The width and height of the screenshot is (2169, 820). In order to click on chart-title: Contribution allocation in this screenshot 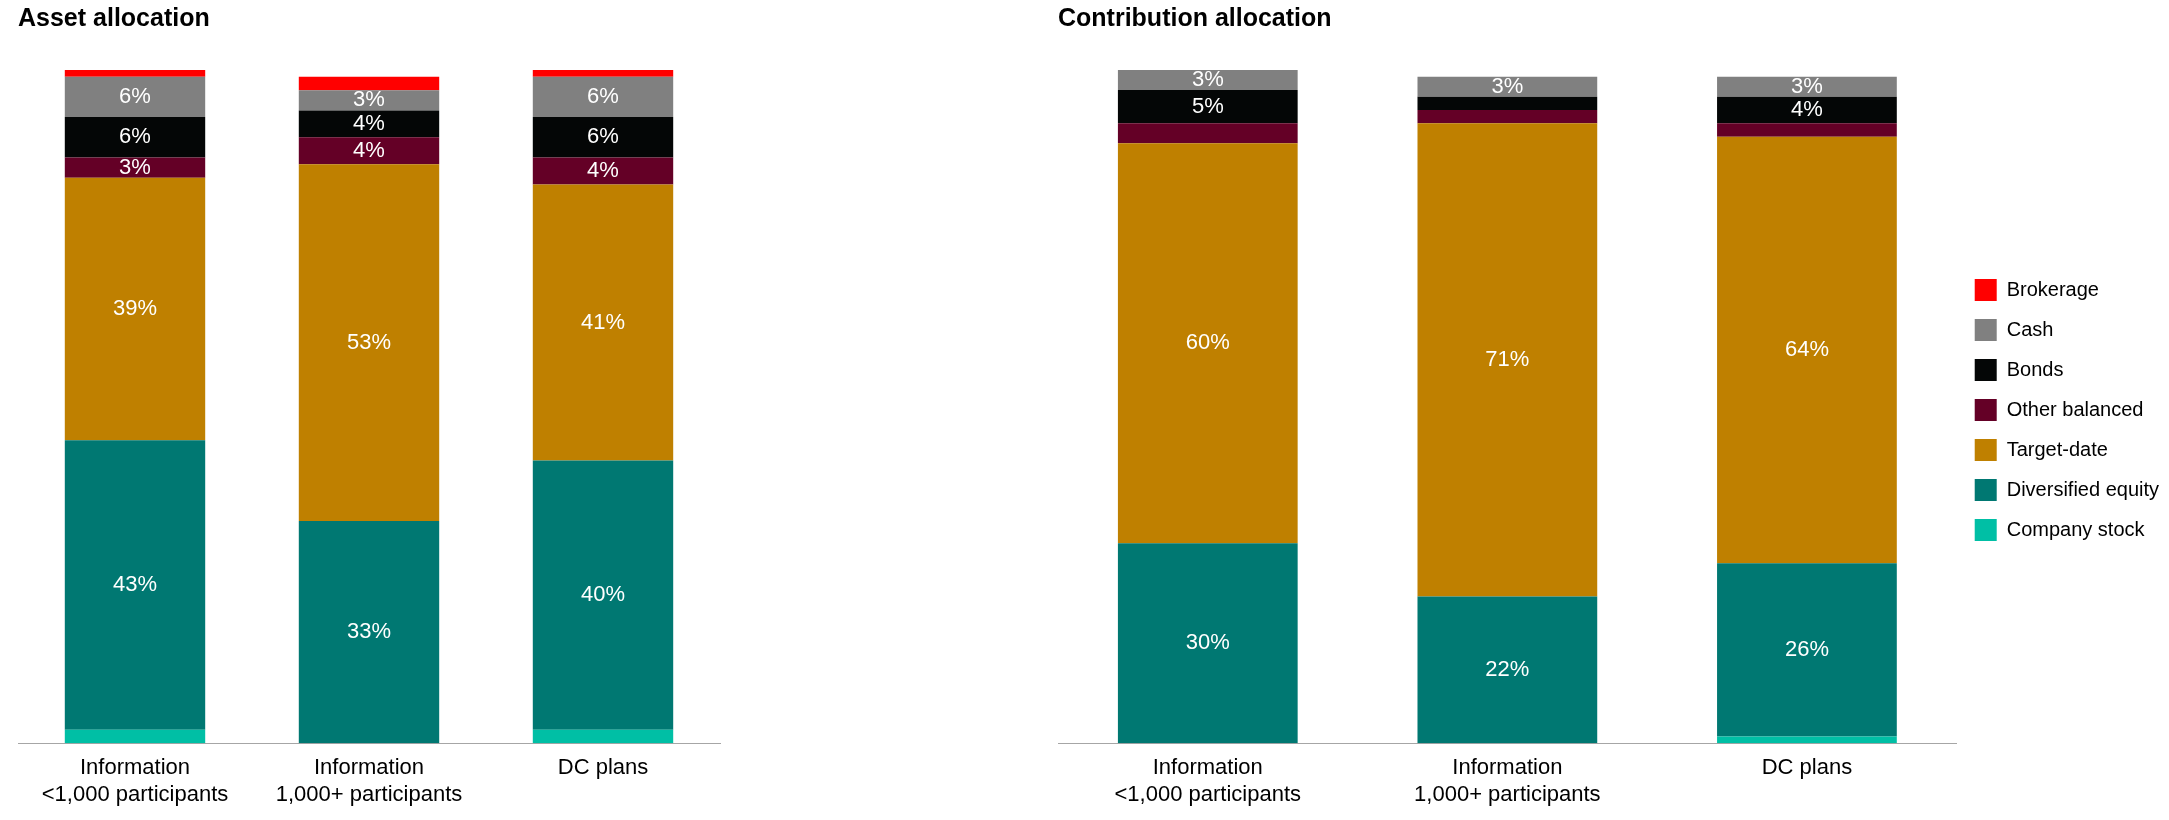, I will do `click(1195, 16)`.